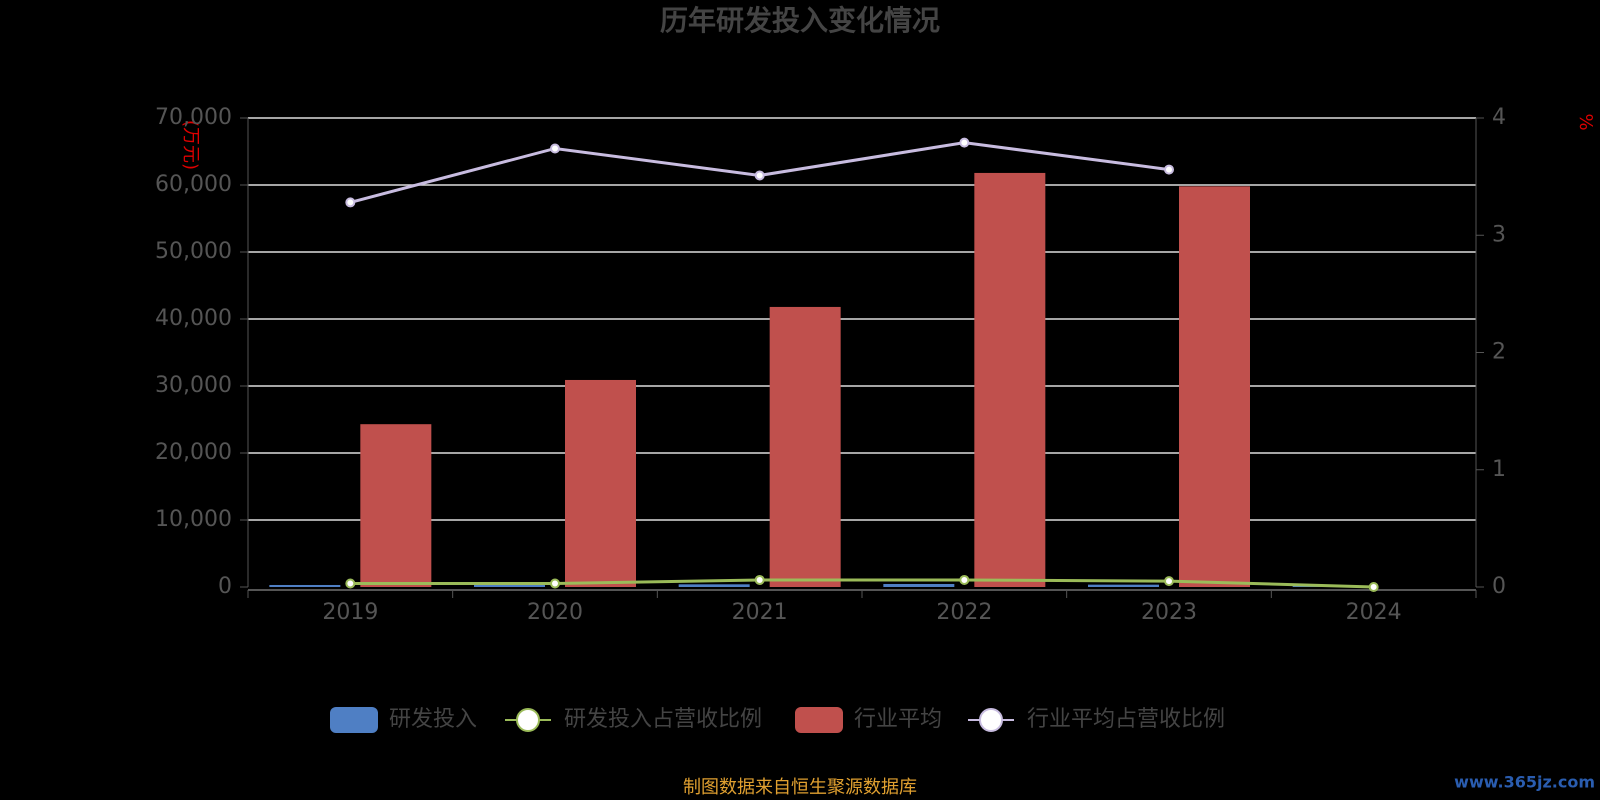  What do you see at coordinates (1524, 782) in the screenshot?
I see `watermark: www.365jz.com` at bounding box center [1524, 782].